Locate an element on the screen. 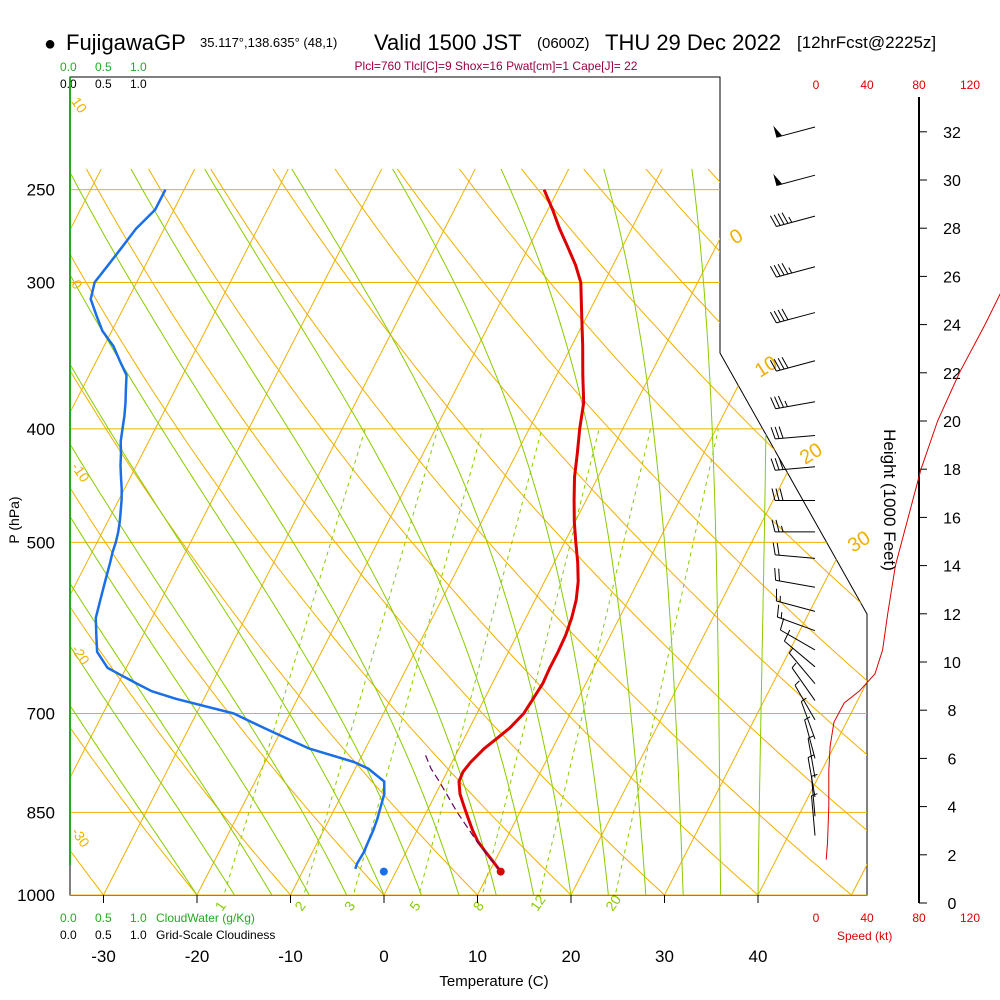 This screenshot has width=1000, height=1000. pressure-tick-label: 500 is located at coordinates (41, 542).